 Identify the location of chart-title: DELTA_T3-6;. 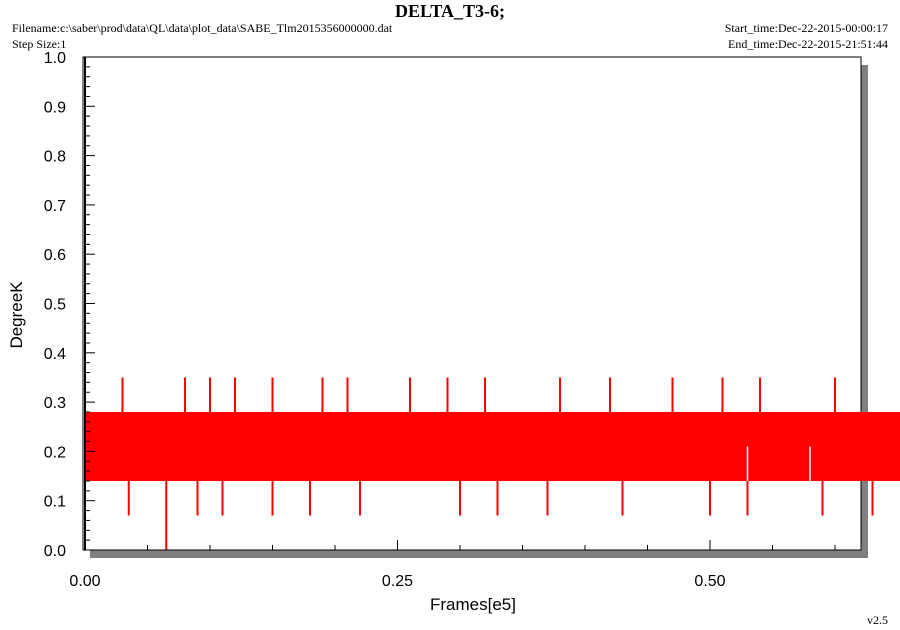
(450, 11).